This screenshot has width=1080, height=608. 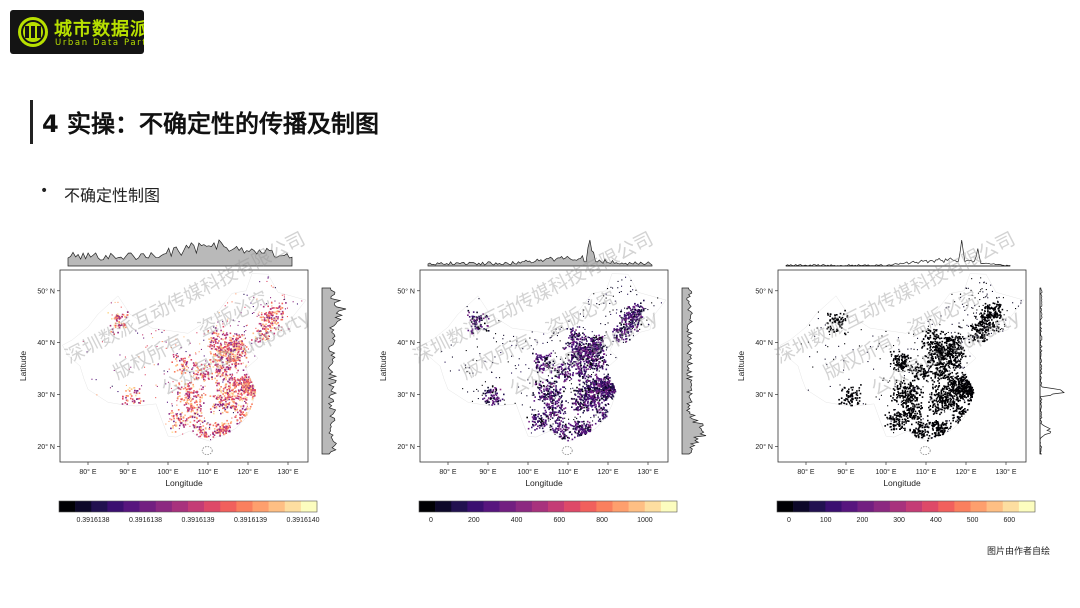 I want to click on y-tick-label: 50° N, so click(x=46, y=291).